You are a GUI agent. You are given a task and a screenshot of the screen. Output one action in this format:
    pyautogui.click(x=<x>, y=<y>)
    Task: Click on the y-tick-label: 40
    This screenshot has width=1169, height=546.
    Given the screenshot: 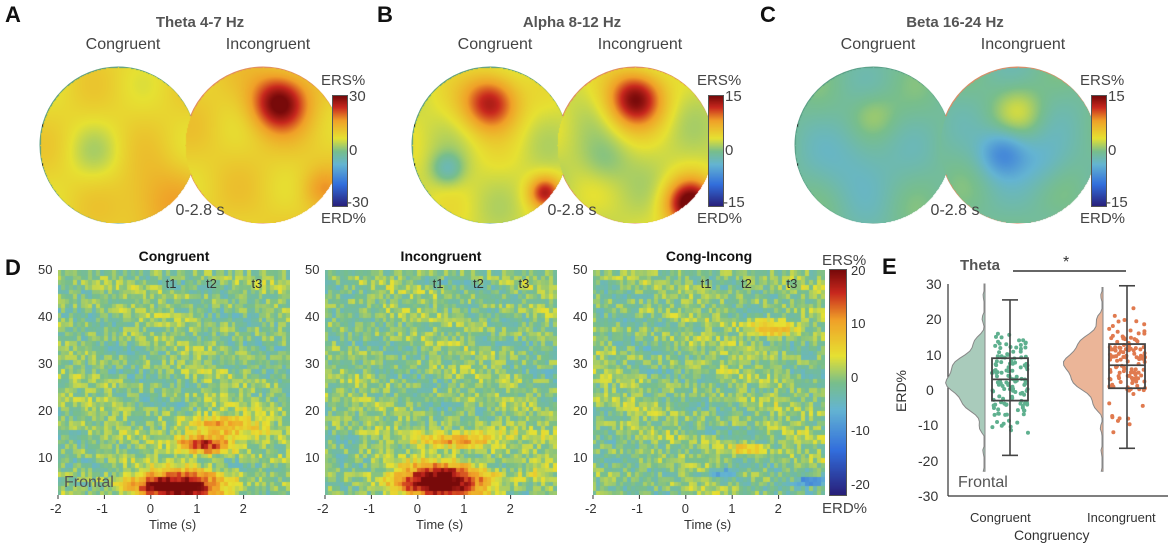 What is the action you would take?
    pyautogui.click(x=45, y=316)
    